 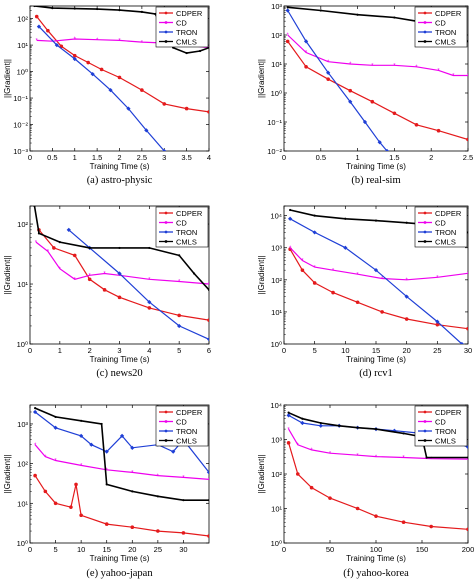 What do you see at coordinates (119, 350) in the screenshot?
I see `x-tick-label: 3` at bounding box center [119, 350].